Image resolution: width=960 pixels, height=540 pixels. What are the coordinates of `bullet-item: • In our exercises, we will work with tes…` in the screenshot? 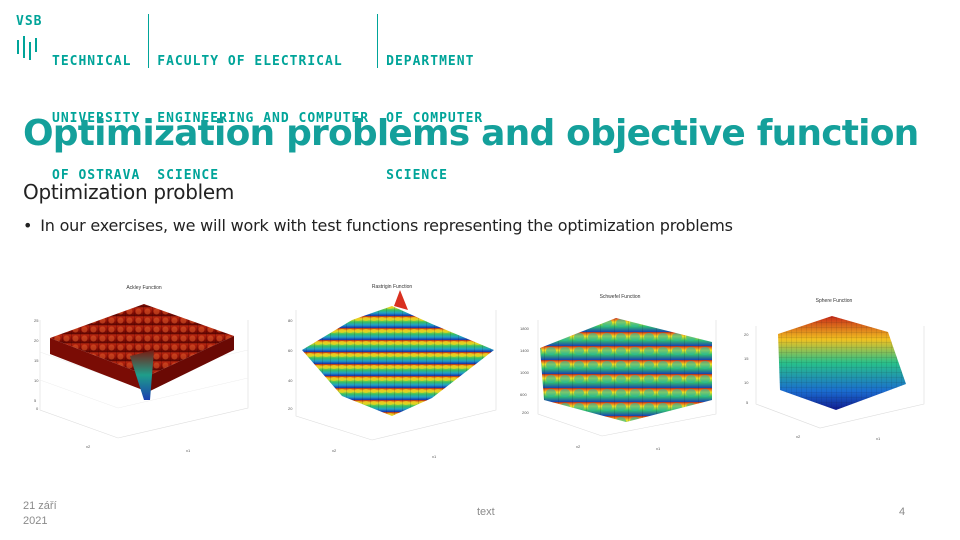 It's located at (378, 225).